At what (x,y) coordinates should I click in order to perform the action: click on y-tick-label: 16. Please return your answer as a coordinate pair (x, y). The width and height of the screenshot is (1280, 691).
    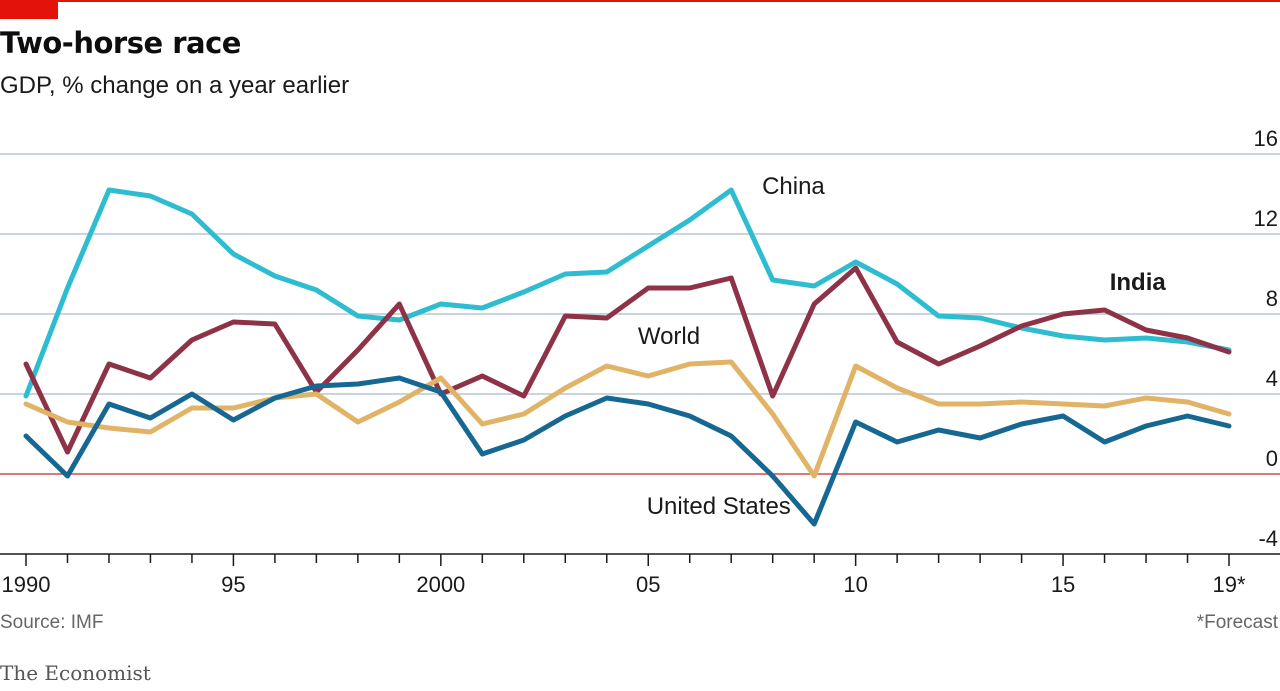
    Looking at the image, I should click on (1266, 138).